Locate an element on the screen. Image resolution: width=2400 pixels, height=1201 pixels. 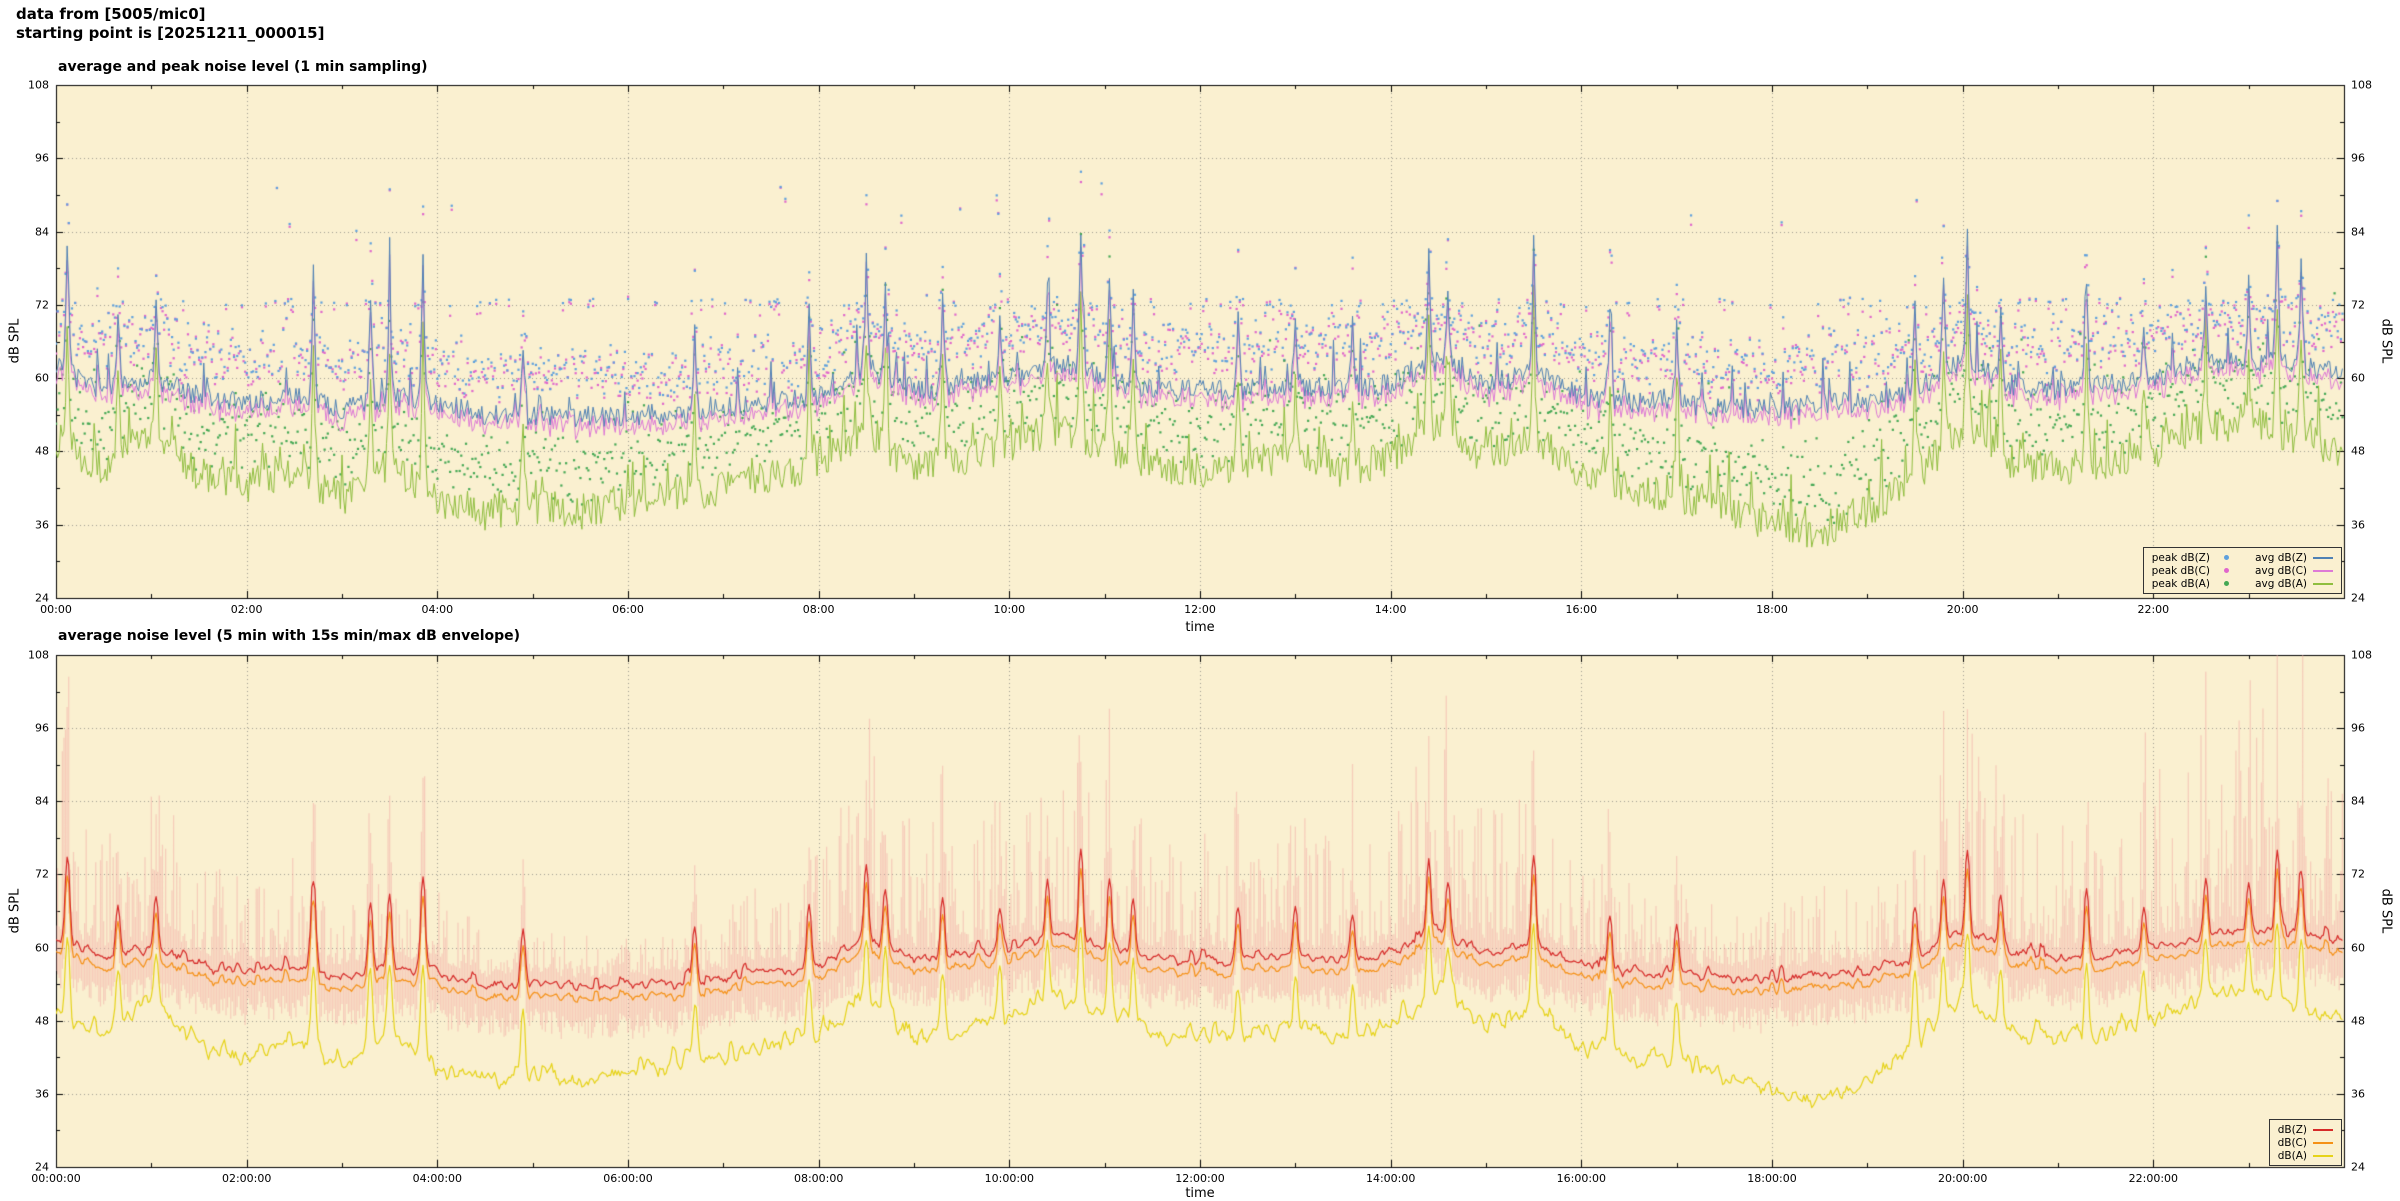
chart2-ylabel-left: dB SPL is located at coordinates (15, 911).